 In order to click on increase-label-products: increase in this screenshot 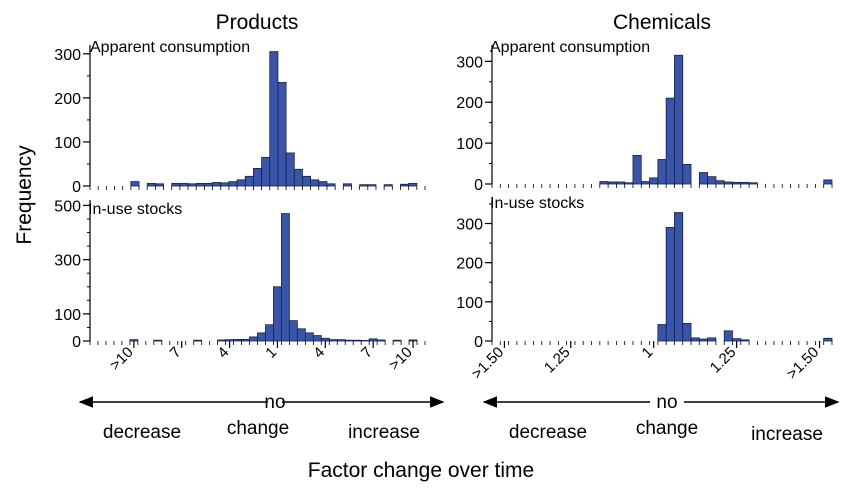, I will do `click(384, 432)`.